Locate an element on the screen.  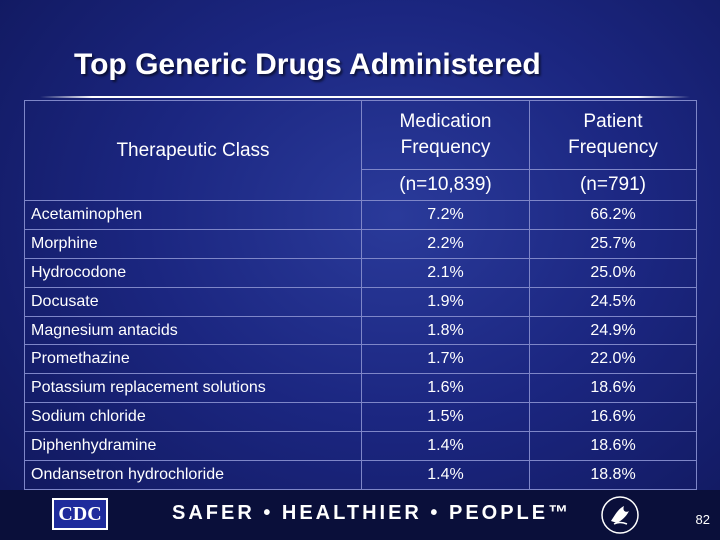
table-row: Morphine 2.2% 25.7% is located at coordinates (360, 243).